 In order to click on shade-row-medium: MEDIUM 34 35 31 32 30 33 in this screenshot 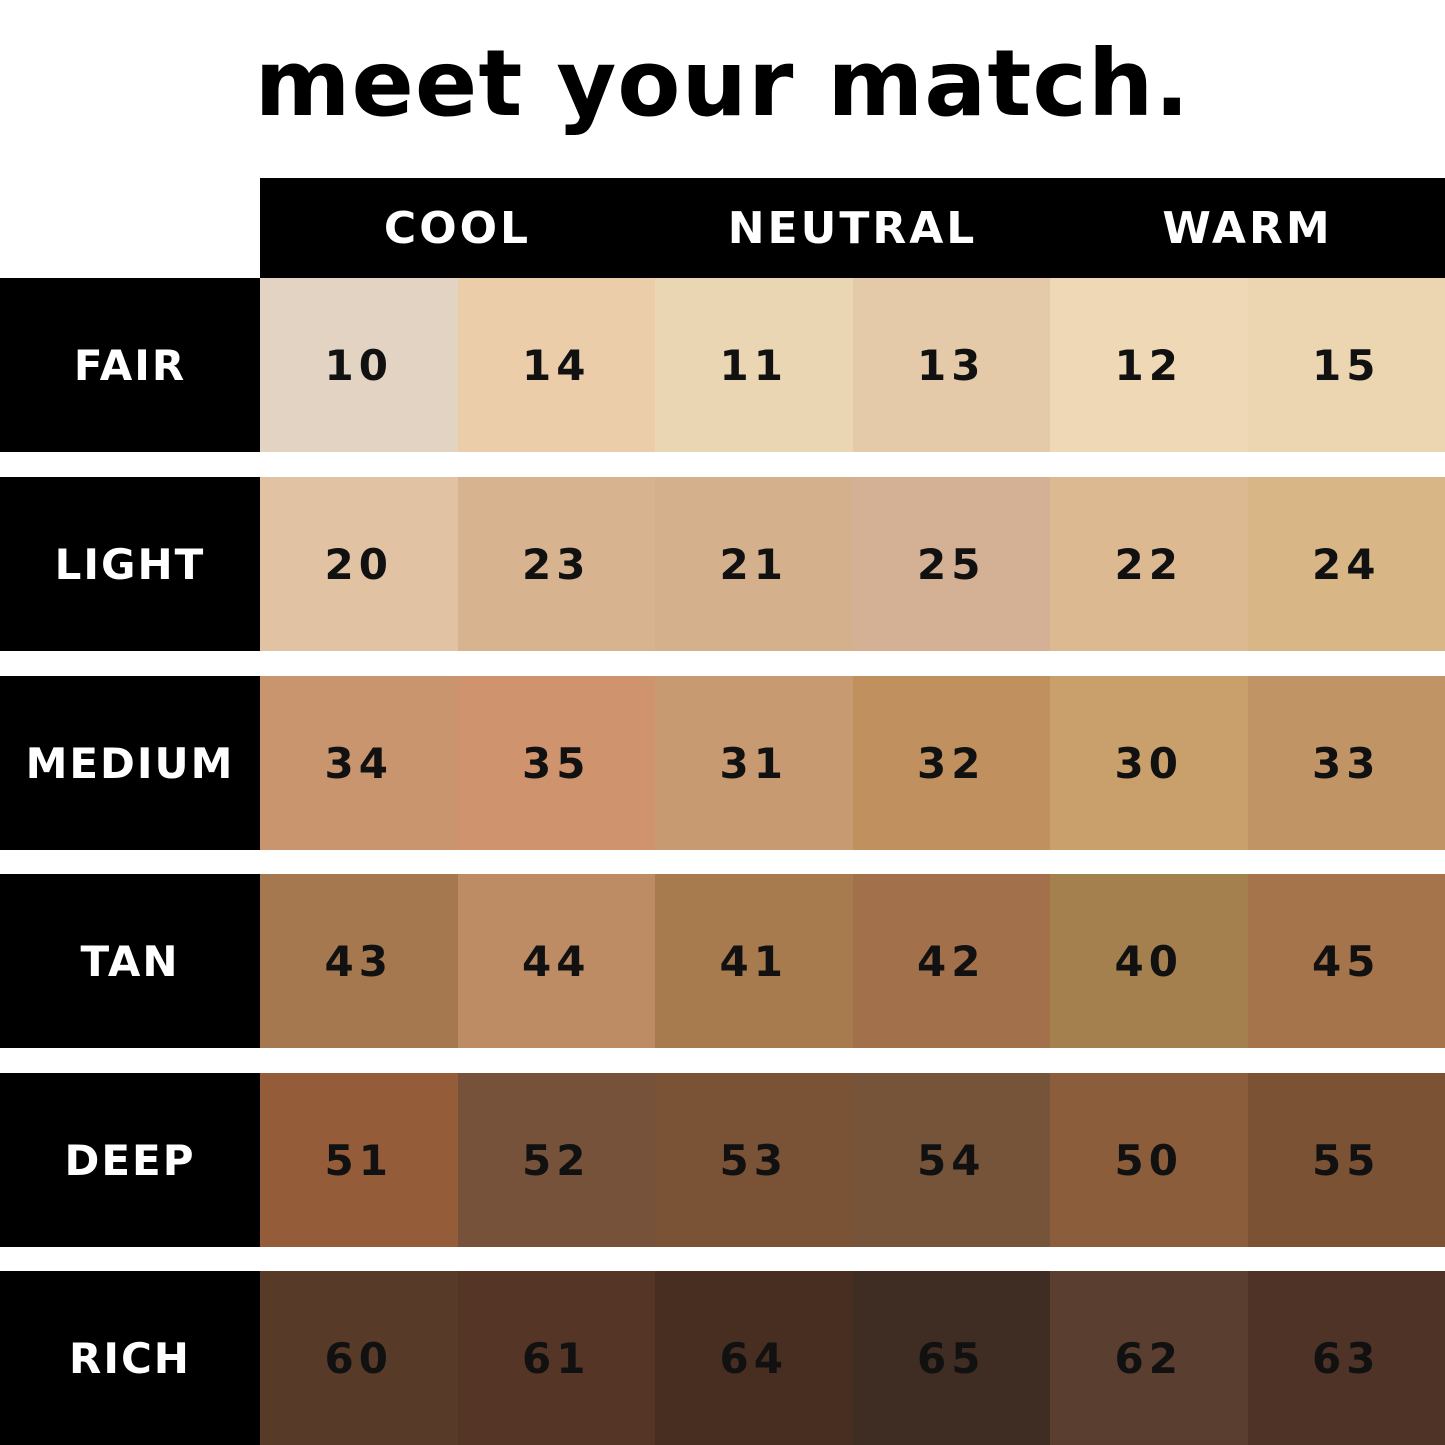, I will do `click(722, 763)`.